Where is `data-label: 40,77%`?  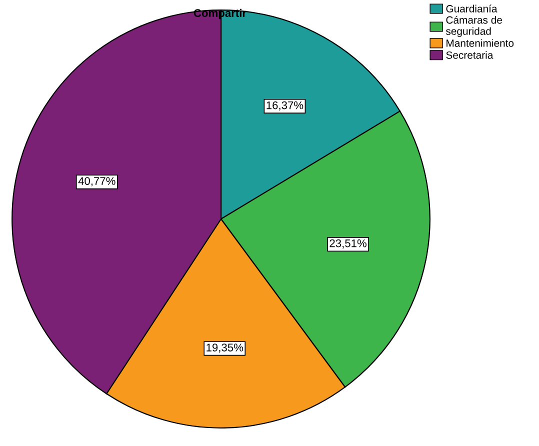 data-label: 40,77% is located at coordinates (97, 181).